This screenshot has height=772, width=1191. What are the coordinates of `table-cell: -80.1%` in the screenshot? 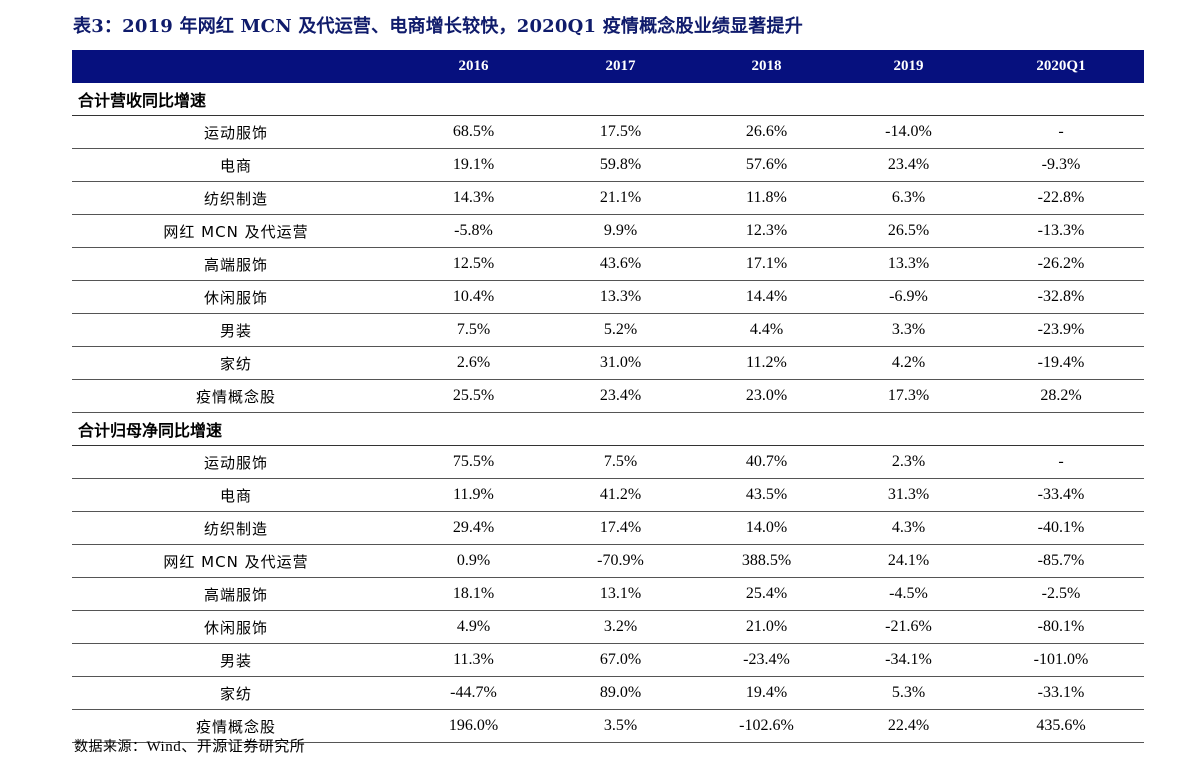 It's located at (1061, 626).